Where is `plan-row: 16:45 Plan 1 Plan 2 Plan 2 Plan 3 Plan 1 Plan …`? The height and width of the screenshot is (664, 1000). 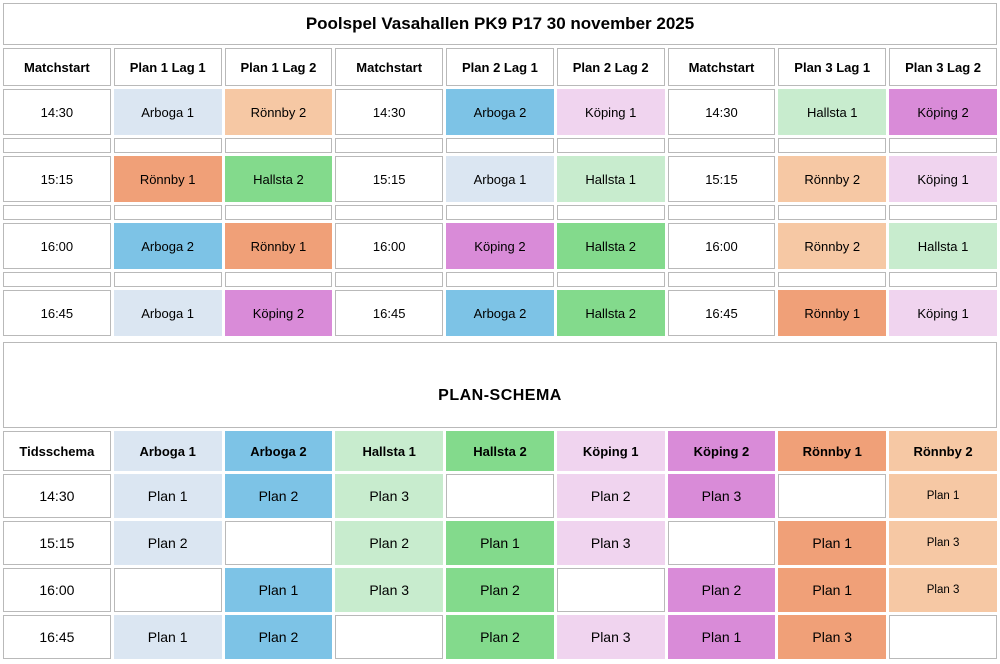 plan-row: 16:45 Plan 1 Plan 2 Plan 2 Plan 3 Plan 1 Plan … is located at coordinates (500, 637).